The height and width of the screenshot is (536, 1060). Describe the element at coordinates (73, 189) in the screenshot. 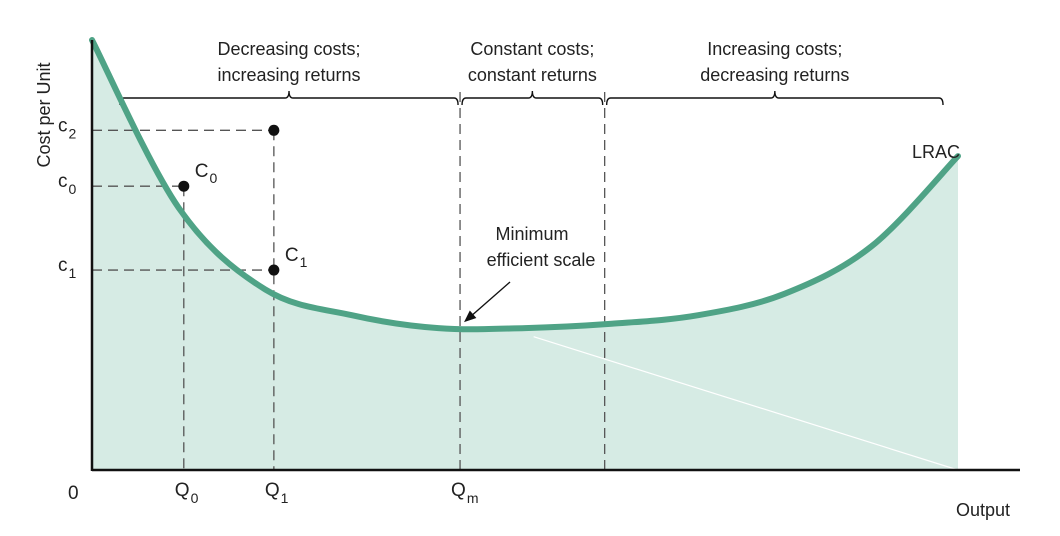

I see `y-tick-c0-sub: 0` at that location.